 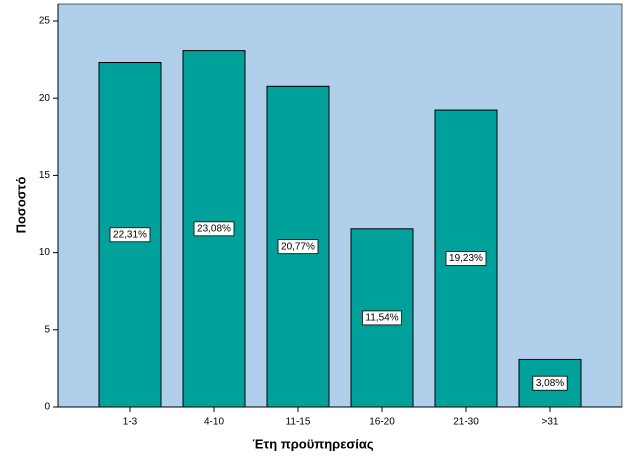 I want to click on value-label: 20,77%, so click(x=298, y=246).